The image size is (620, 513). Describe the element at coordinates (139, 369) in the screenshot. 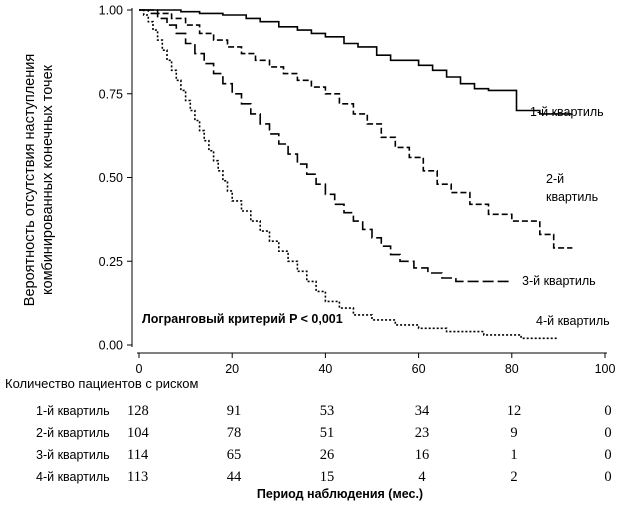

I see `x-tick-label: 0` at that location.